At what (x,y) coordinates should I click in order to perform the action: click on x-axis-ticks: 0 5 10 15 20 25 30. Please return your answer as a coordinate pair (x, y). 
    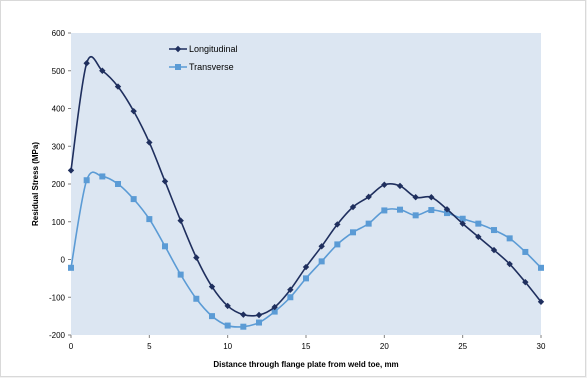
    Looking at the image, I should click on (307, 343).